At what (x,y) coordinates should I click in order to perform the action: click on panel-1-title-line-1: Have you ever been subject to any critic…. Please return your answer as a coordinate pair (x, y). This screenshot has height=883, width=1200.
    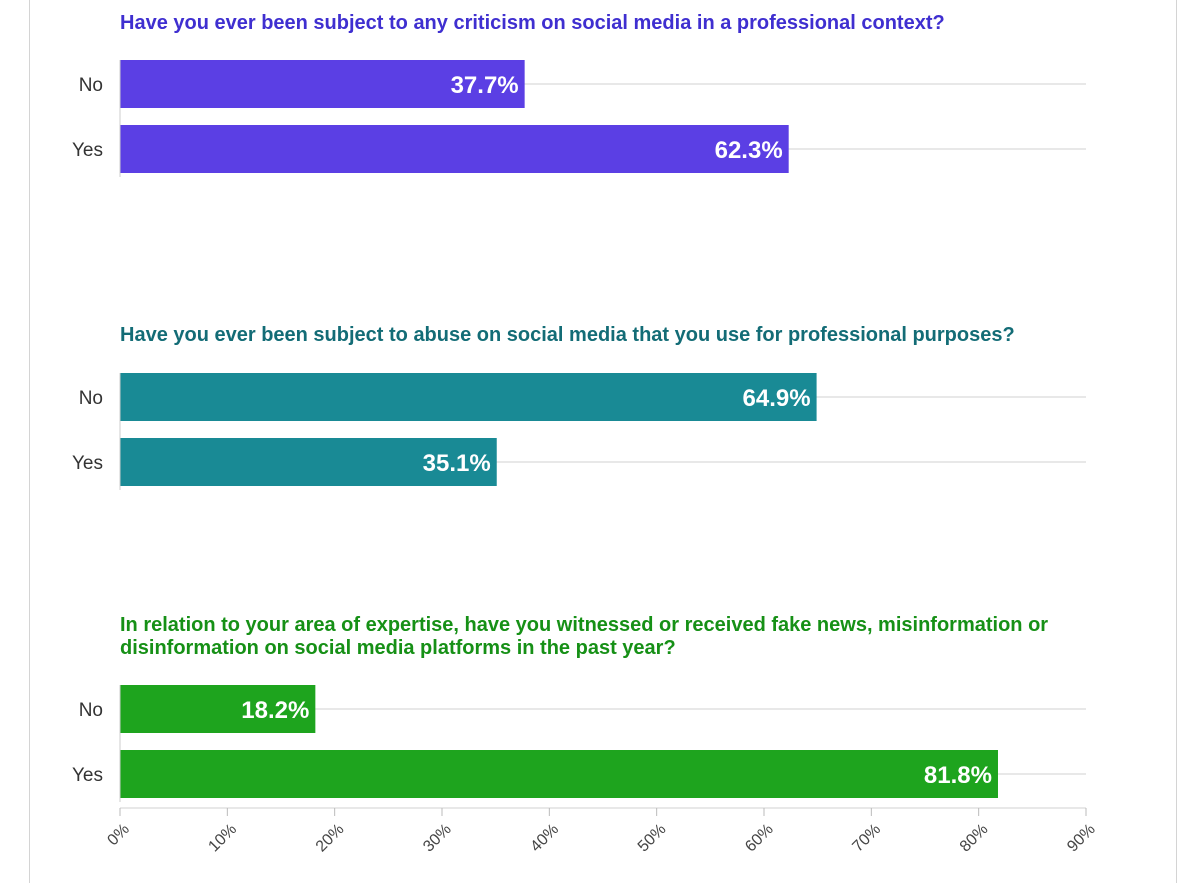
    Looking at the image, I should click on (532, 23).